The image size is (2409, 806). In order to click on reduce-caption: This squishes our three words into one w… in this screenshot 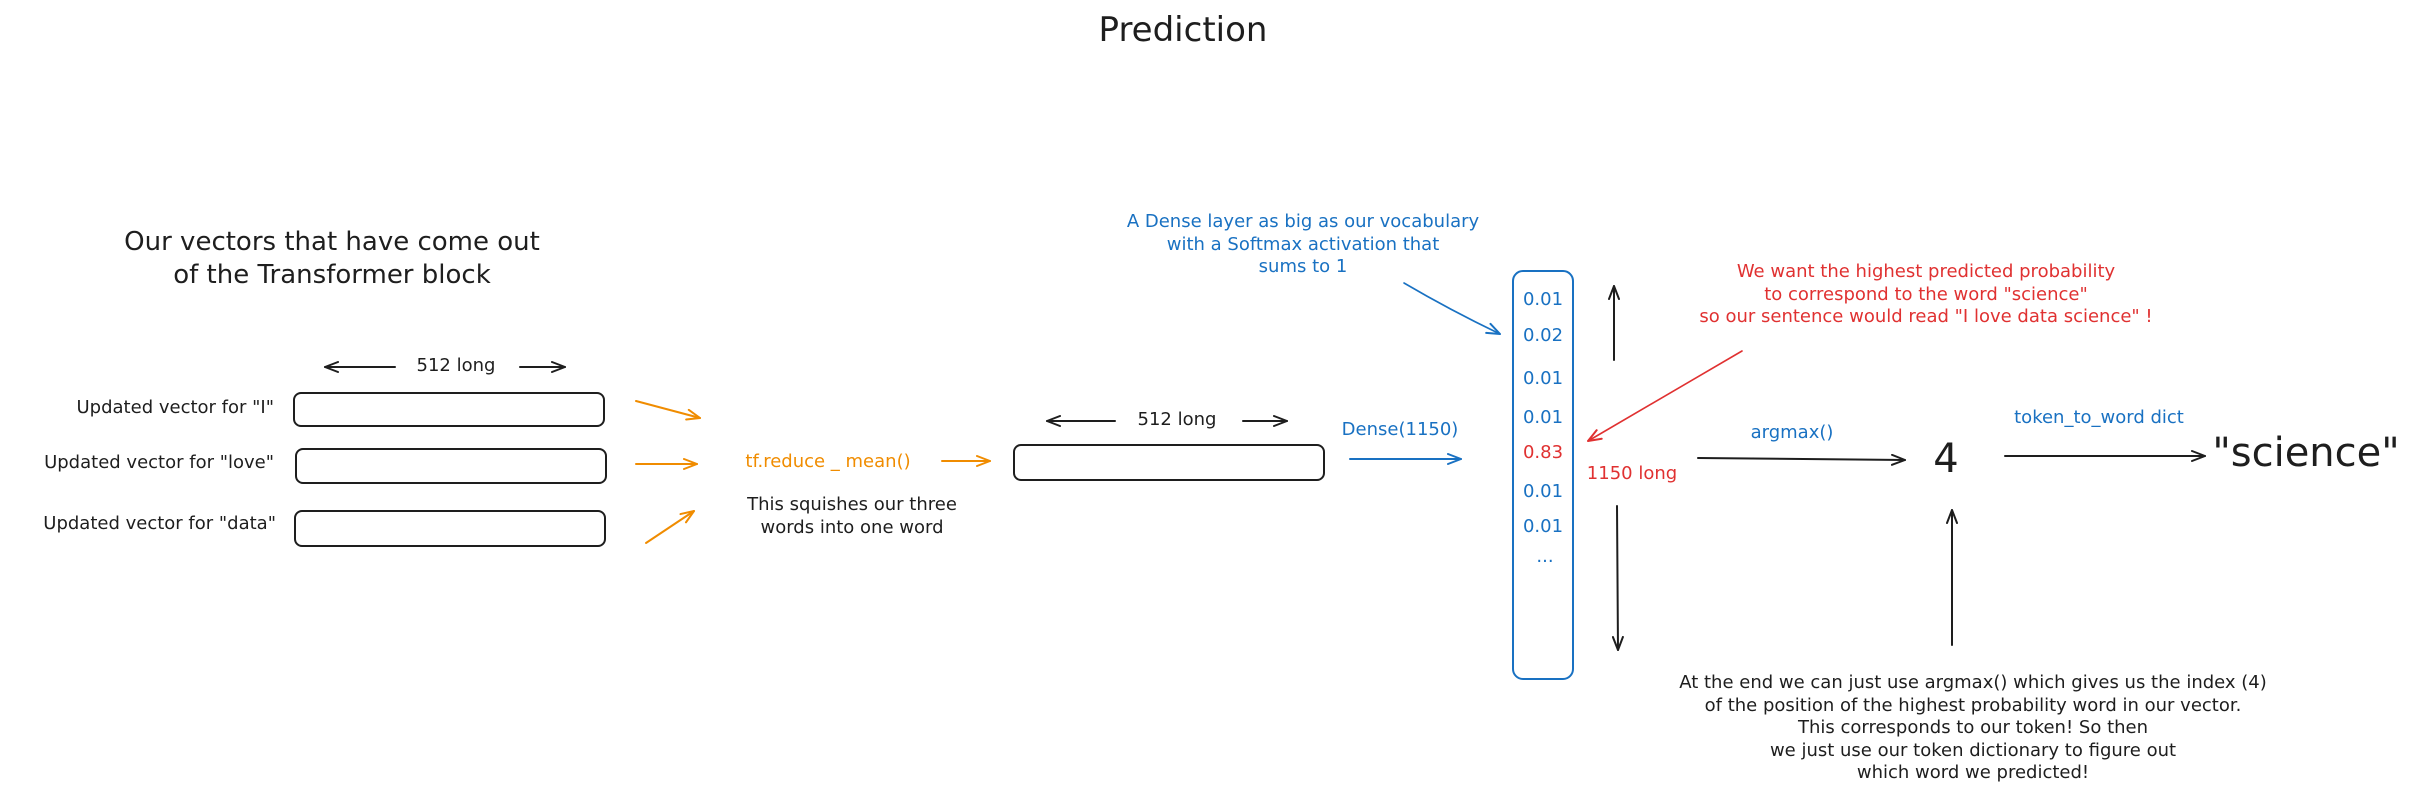, I will do `click(852, 516)`.